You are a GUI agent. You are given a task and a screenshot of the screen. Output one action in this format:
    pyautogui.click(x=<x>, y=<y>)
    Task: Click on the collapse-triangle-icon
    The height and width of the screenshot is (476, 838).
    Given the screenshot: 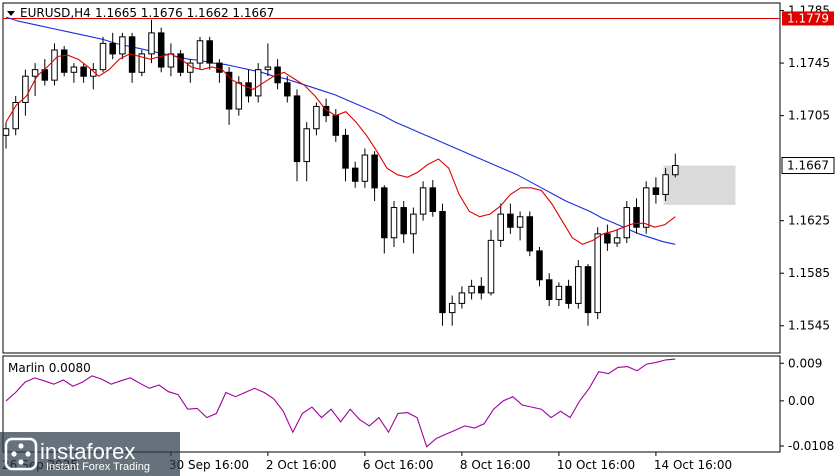 What is the action you would take?
    pyautogui.click(x=11, y=13)
    